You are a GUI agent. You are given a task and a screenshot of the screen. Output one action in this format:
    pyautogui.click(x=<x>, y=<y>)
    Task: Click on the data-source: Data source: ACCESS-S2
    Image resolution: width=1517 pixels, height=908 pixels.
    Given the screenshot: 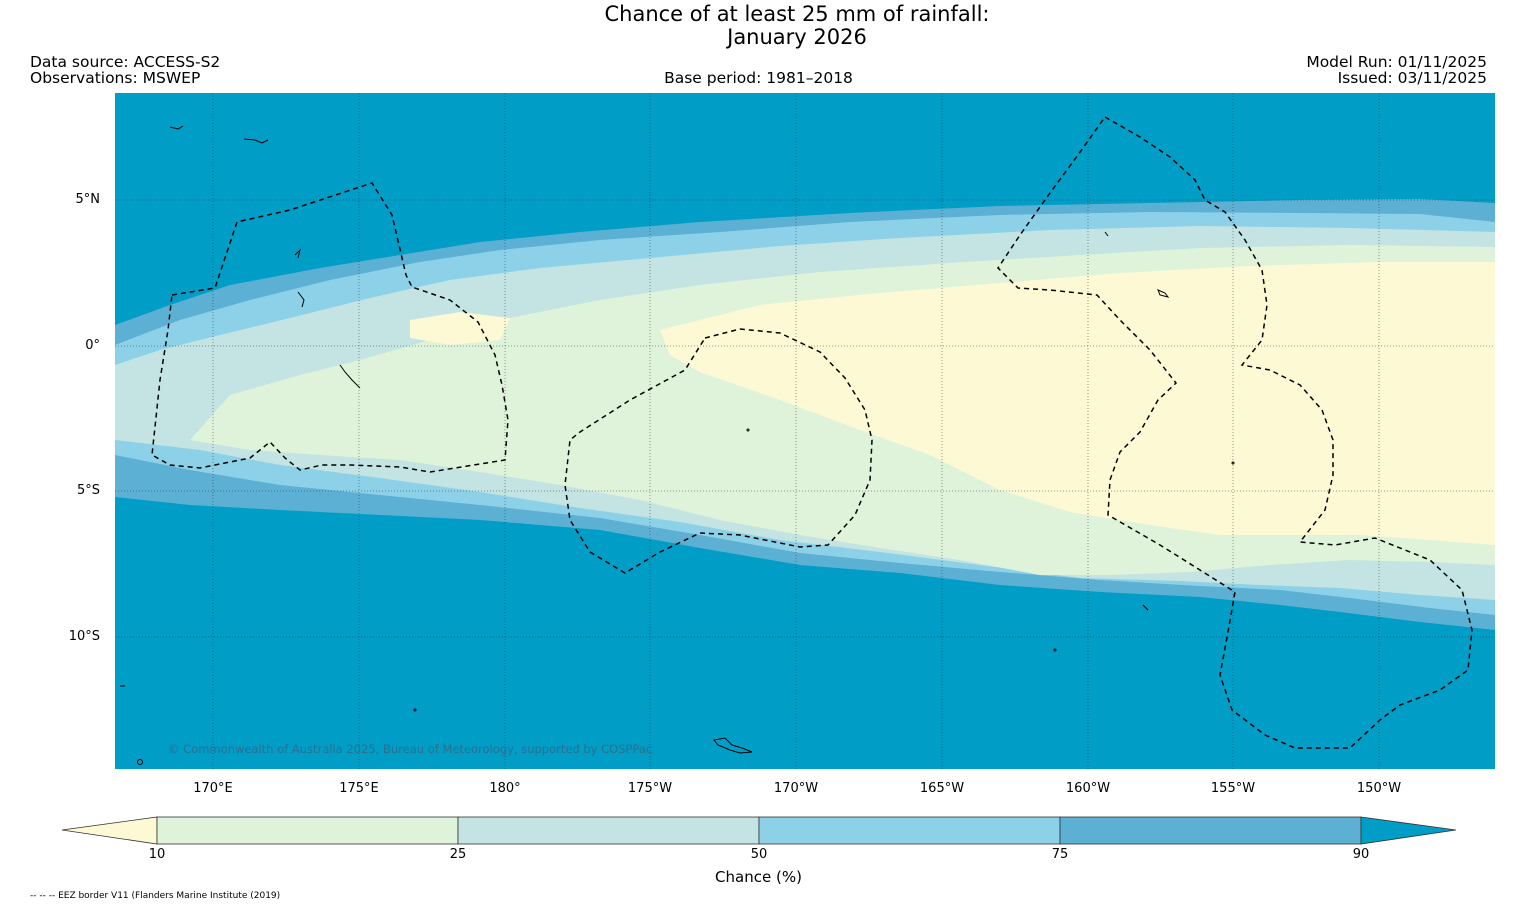 What is the action you would take?
    pyautogui.click(x=125, y=62)
    